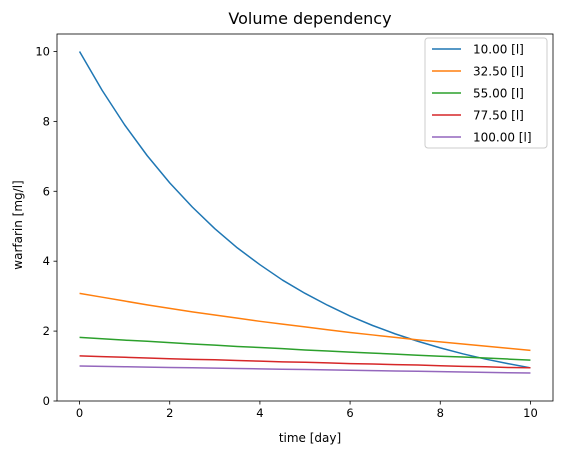  Describe the element at coordinates (46, 191) in the screenshot. I see `y-tick-label: 6` at that location.